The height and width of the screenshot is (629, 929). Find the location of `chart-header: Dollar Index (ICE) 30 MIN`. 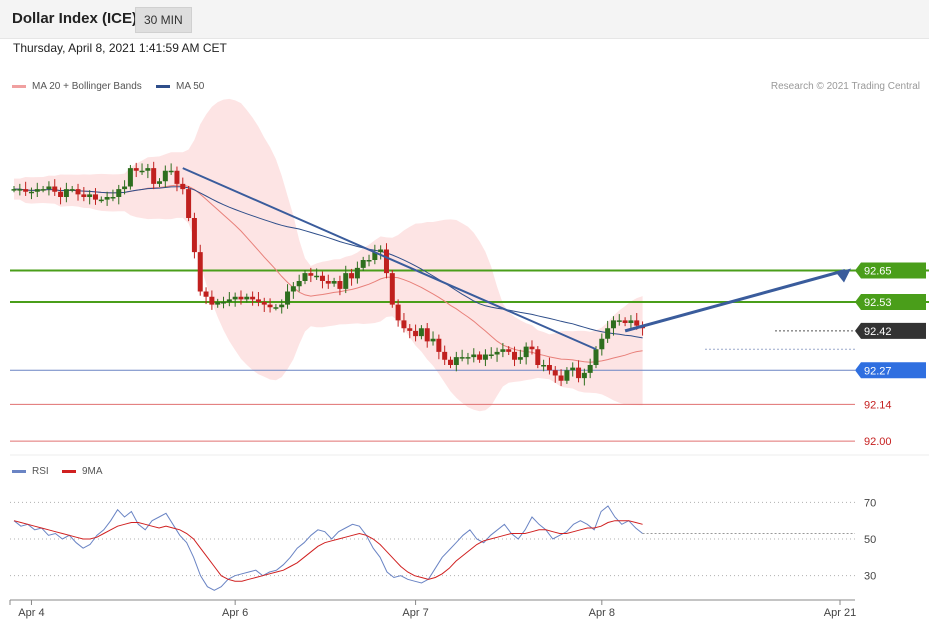

chart-header: Dollar Index (ICE) 30 MIN is located at coordinates (464, 19).